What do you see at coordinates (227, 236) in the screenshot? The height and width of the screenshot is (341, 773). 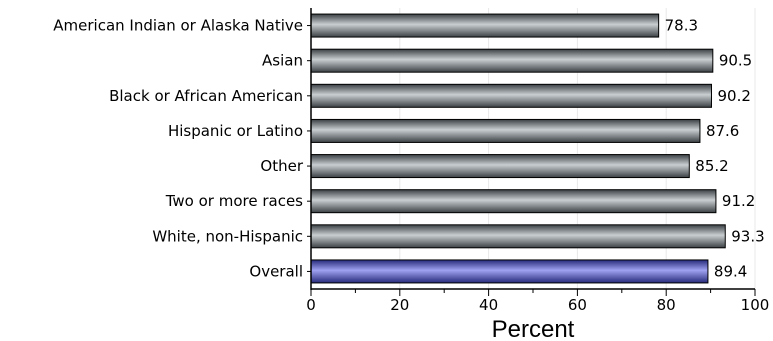 I see `category-label: White, non-Hispanic` at bounding box center [227, 236].